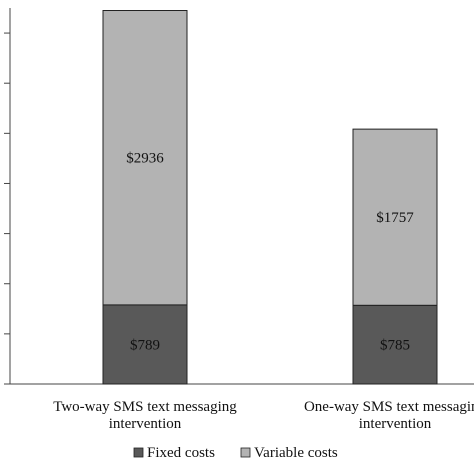  Describe the element at coordinates (181, 453) in the screenshot. I see `legend-label: Fixed costs` at that location.